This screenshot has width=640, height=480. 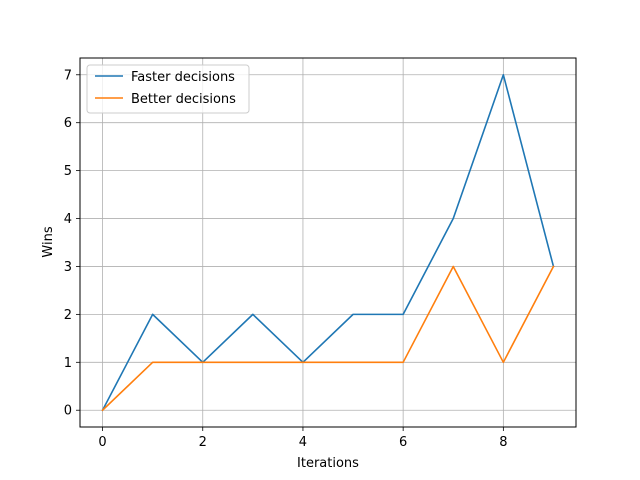 What do you see at coordinates (68, 315) in the screenshot?
I see `y-tick-label: 2` at bounding box center [68, 315].